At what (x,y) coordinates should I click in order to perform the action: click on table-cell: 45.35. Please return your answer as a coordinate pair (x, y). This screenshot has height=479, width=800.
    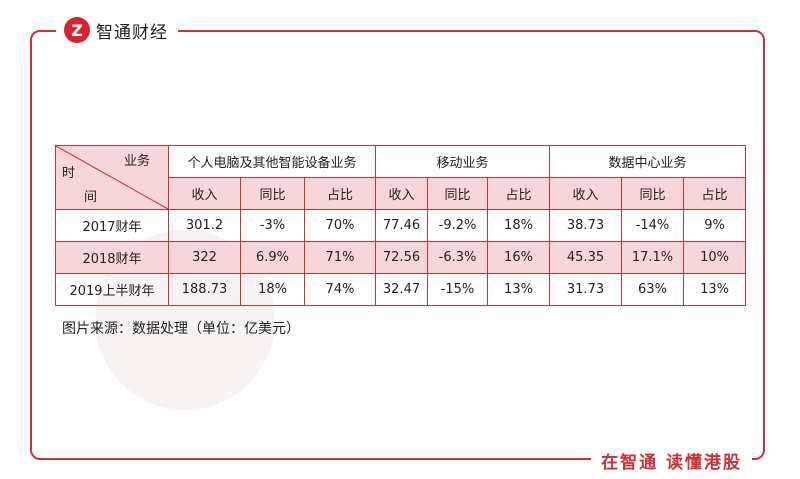
    Looking at the image, I should click on (585, 257).